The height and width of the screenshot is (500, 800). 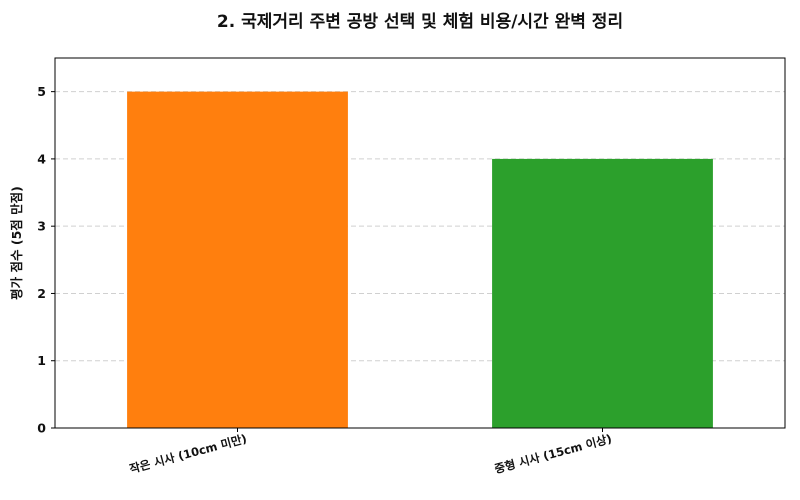 I want to click on y-axis-ticks: 0 1 2 3 4 5, so click(x=46, y=260).